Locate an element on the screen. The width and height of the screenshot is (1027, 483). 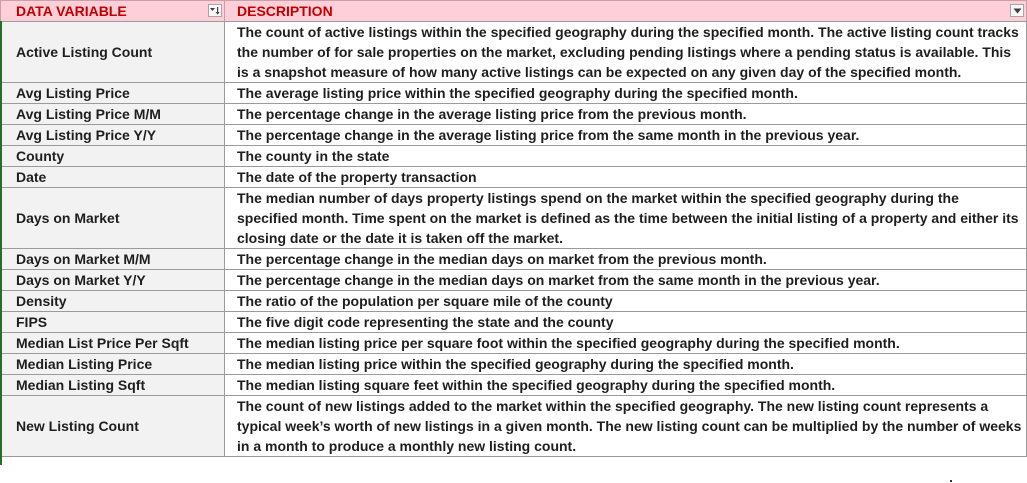
dropdown-filter-icon is located at coordinates (1017, 10).